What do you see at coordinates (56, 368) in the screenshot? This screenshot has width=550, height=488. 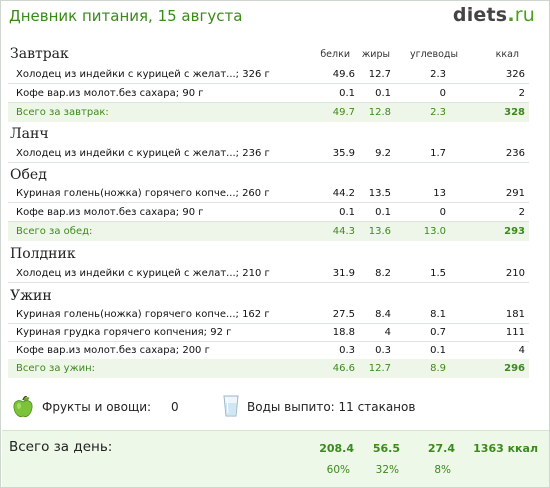 I see `total-label: Всего за ужин:` at bounding box center [56, 368].